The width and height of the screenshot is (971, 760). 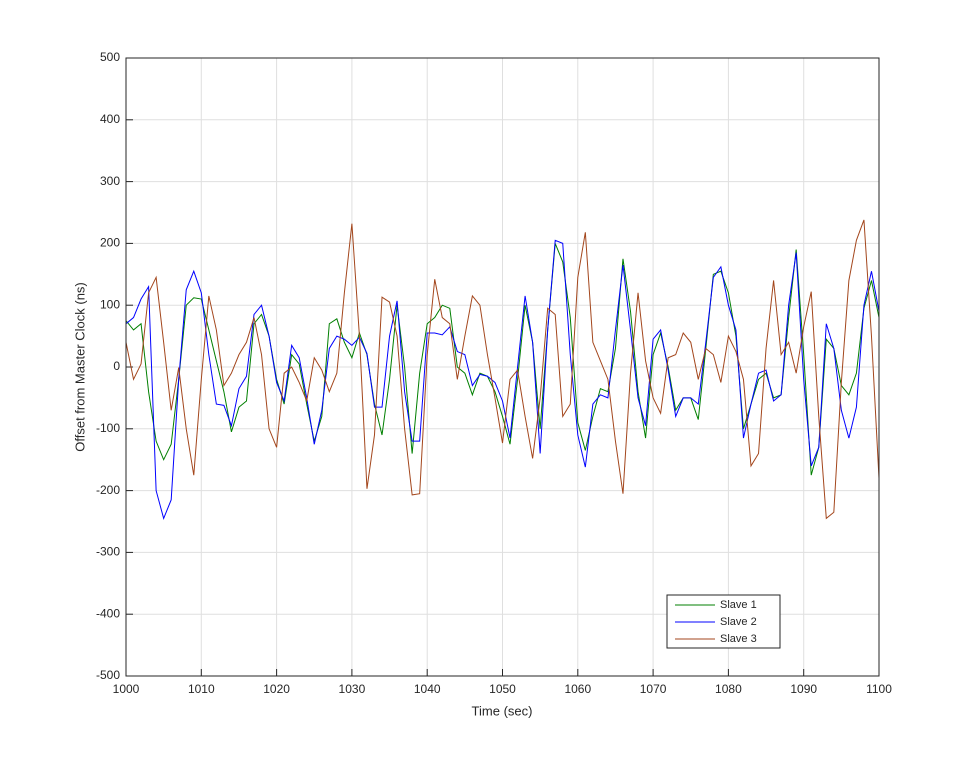 I want to click on y-tick-label: -400, so click(x=108, y=613).